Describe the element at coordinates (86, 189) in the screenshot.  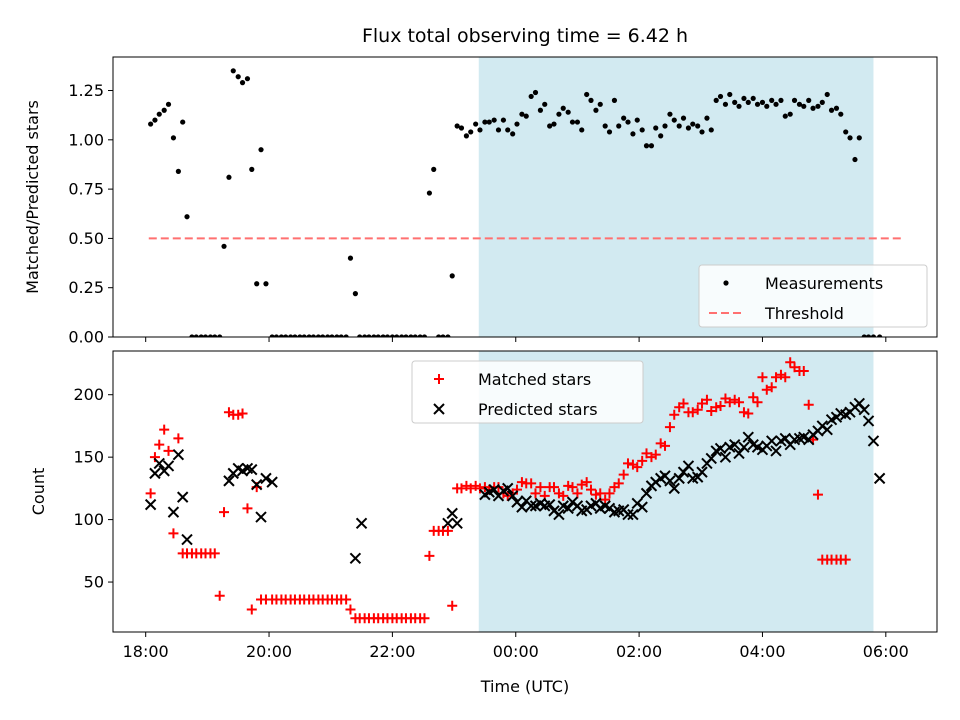
I see `y-tick-label: 0.75` at that location.